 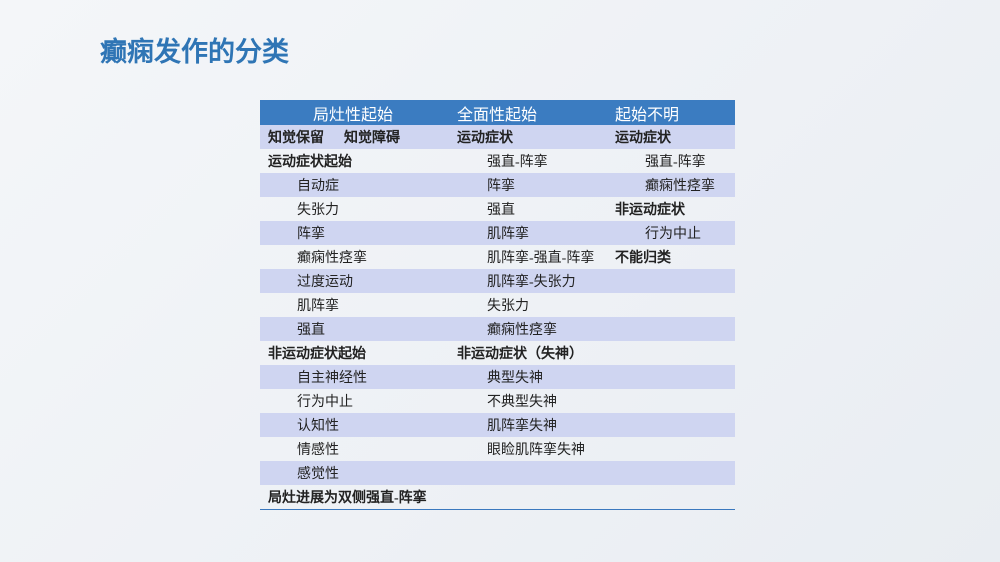 I want to click on table-cell: 典型失神, so click(x=528, y=377).